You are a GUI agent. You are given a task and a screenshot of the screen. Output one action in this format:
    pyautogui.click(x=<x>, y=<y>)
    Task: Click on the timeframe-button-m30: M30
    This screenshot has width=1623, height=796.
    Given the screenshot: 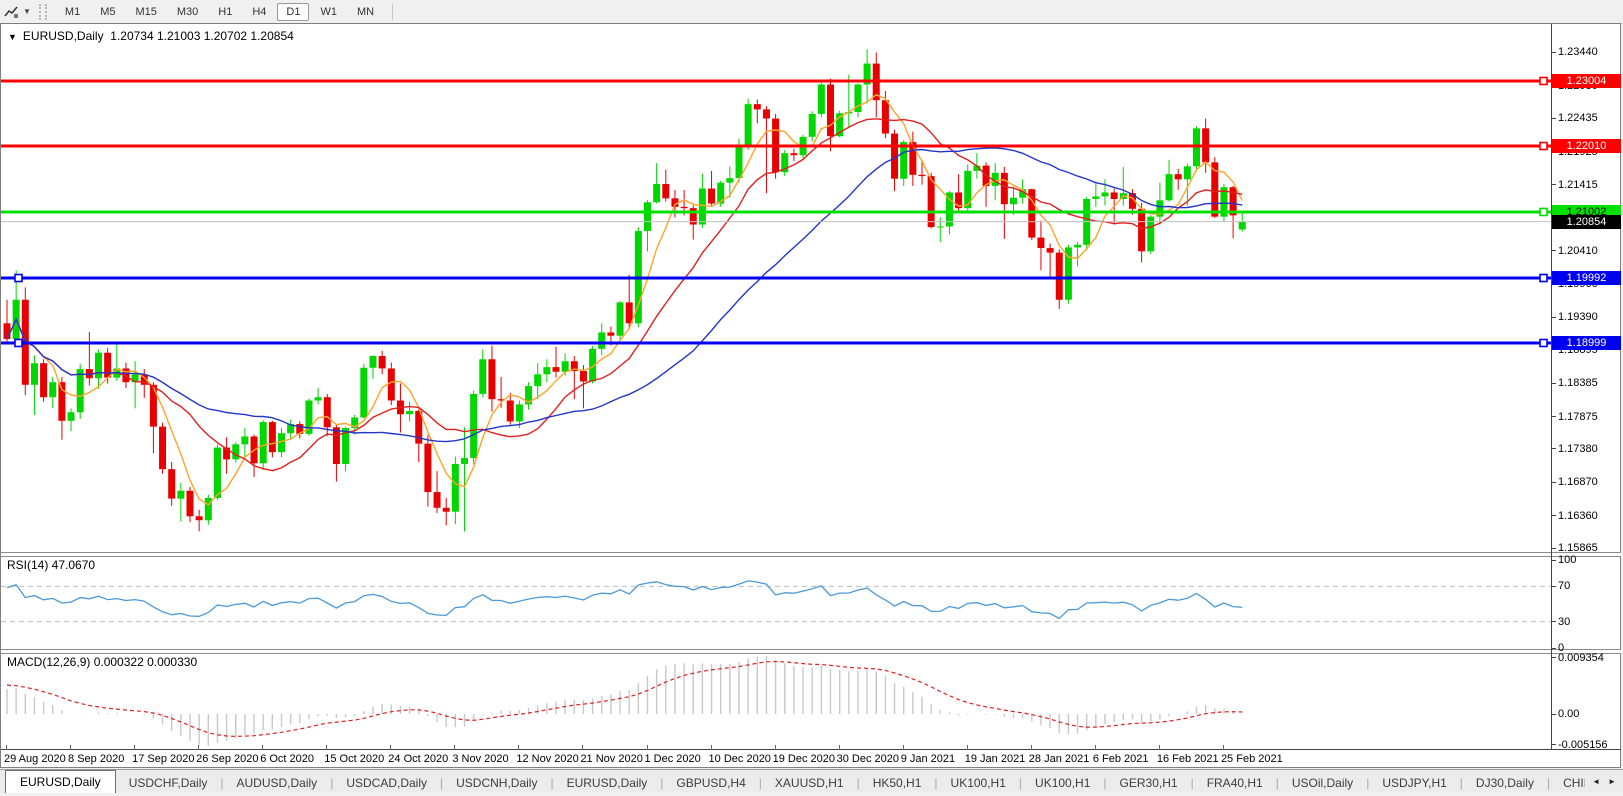 What is the action you would take?
    pyautogui.click(x=187, y=11)
    